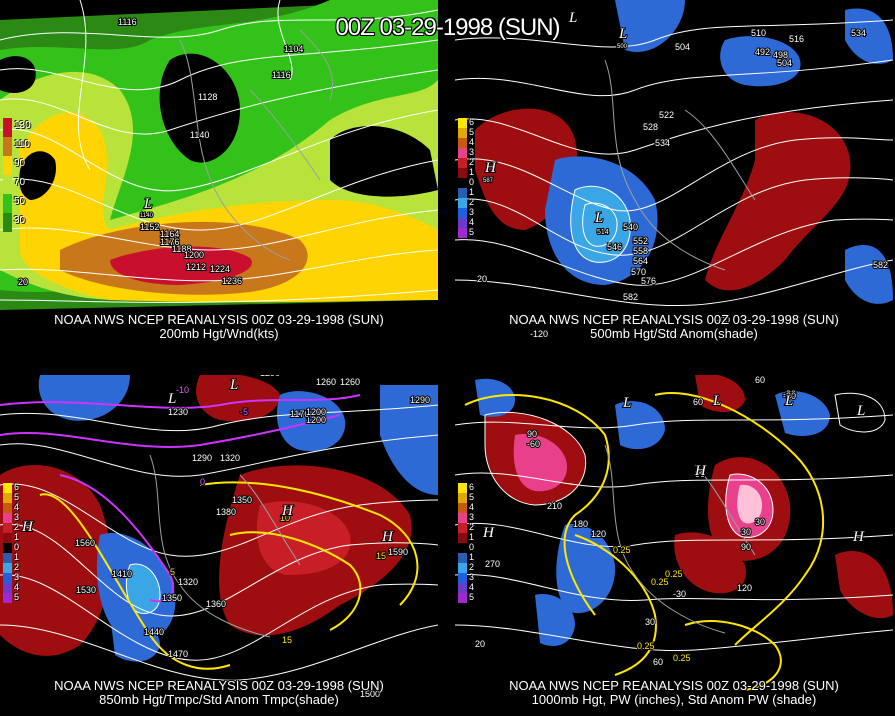 The width and height of the screenshot is (895, 716). I want to click on contour-label: 1260, so click(326, 382).